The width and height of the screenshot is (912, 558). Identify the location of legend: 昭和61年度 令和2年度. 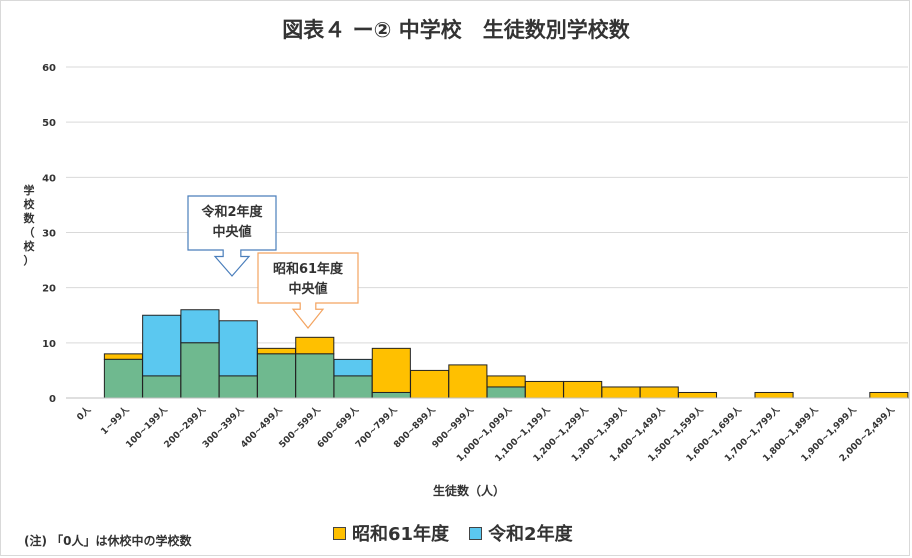
(453, 533).